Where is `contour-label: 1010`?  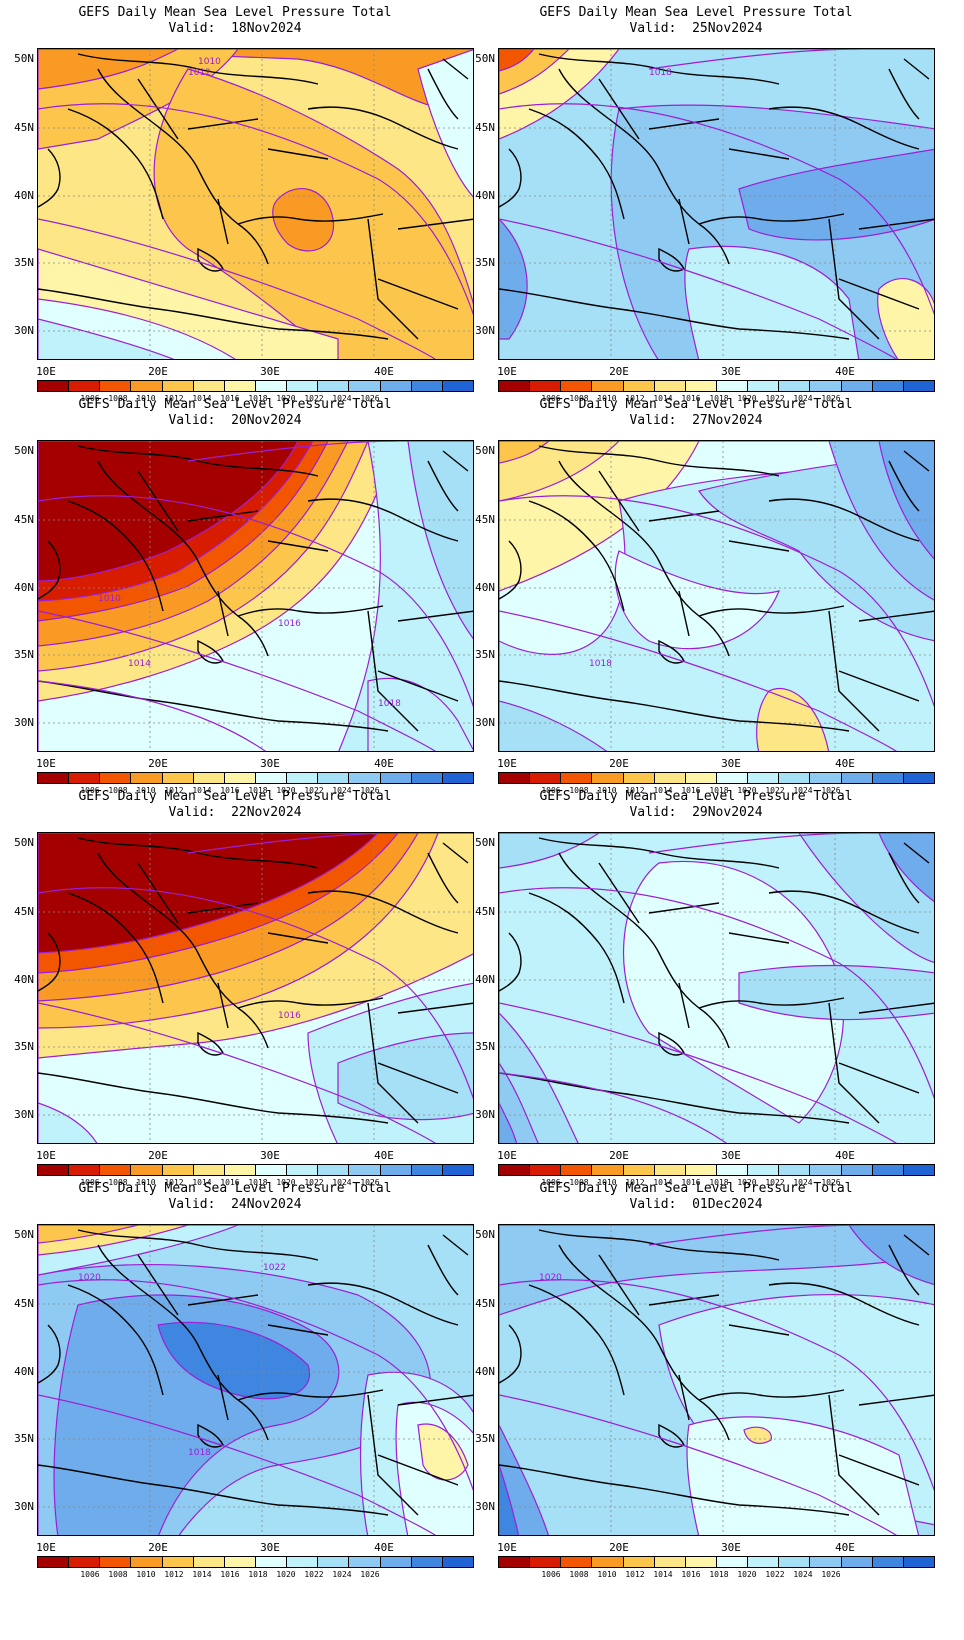 contour-label: 1010 is located at coordinates (109, 599).